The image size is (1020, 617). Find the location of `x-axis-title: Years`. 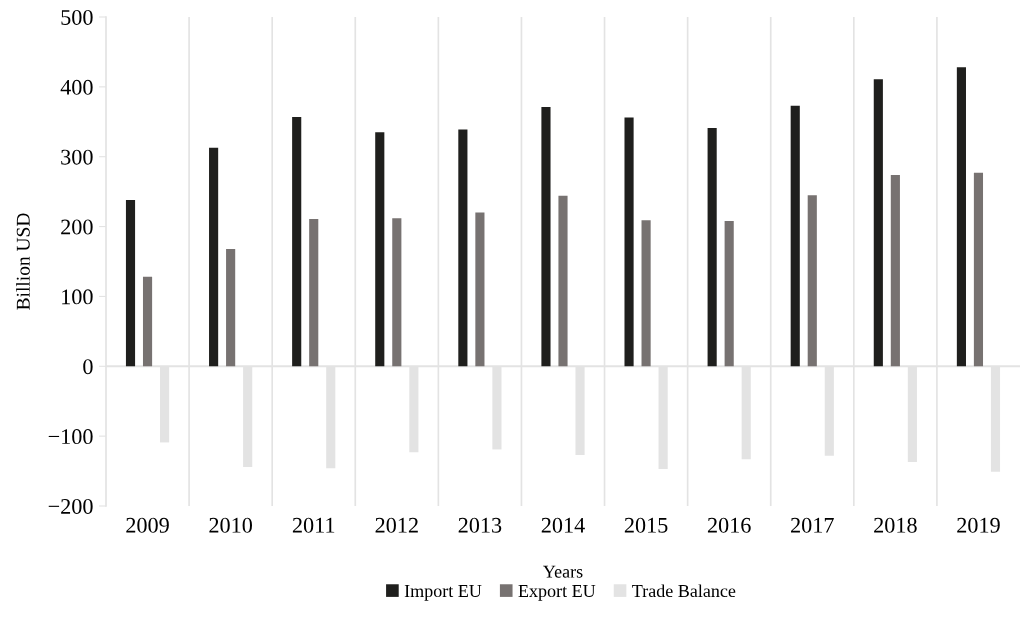

x-axis-title: Years is located at coordinates (563, 571).